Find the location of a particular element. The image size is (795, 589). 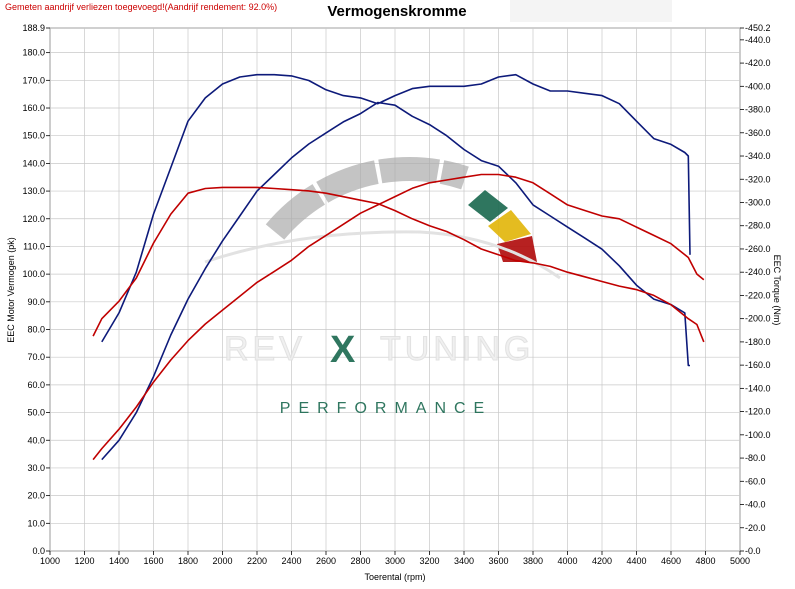

x-tick-label: 2600 is located at coordinates (326, 561).